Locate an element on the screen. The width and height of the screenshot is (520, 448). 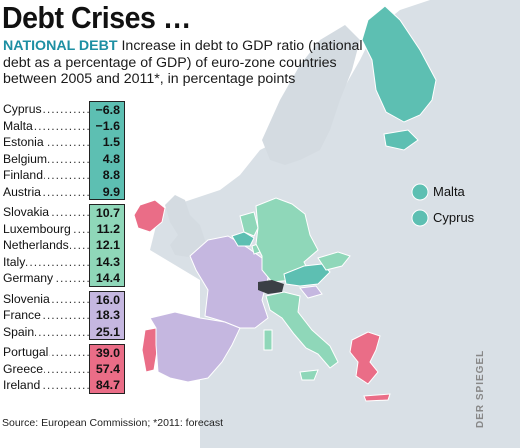
sicily-shape is located at coordinates (309, 375).